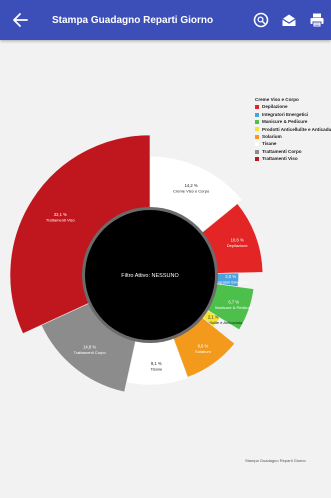  I want to click on slice-name-label: Tisane, so click(156, 368).